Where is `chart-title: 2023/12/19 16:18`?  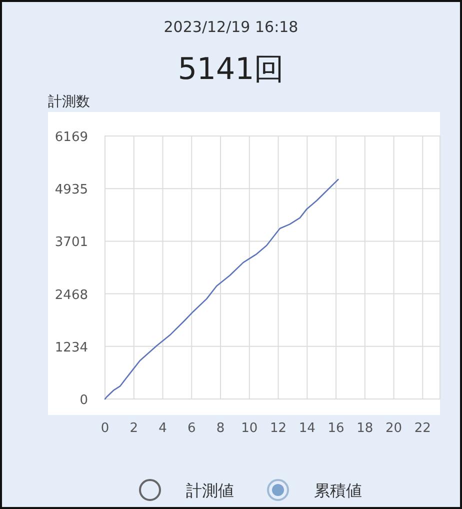 chart-title: 2023/12/19 16:18 is located at coordinates (231, 27).